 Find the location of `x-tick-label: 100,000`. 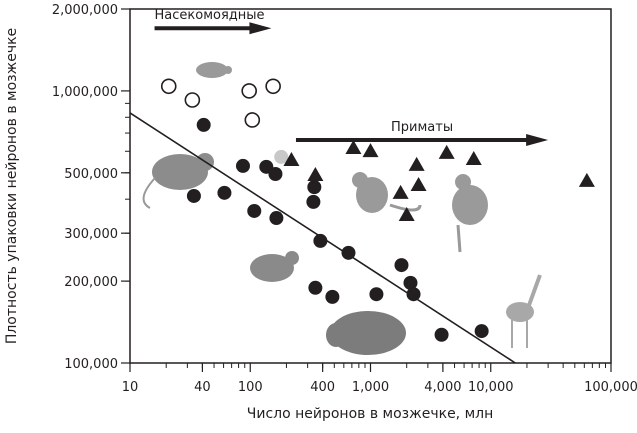

x-tick-label: 100,000 is located at coordinates (610, 387).